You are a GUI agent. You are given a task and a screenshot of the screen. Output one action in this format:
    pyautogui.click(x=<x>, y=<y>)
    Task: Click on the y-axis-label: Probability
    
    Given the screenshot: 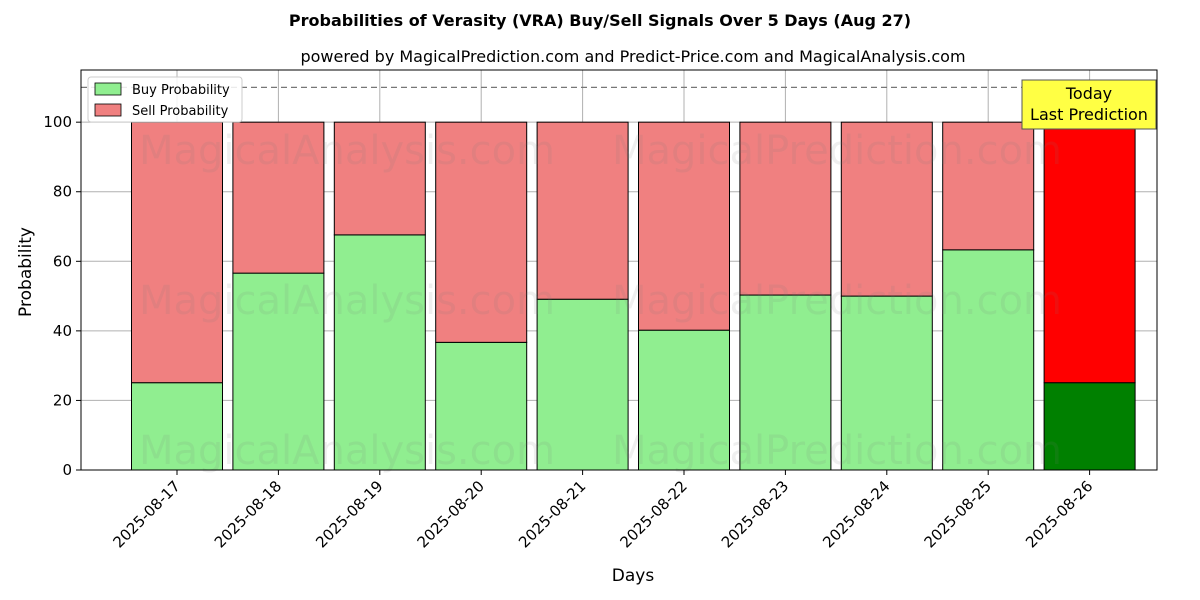 What is the action you would take?
    pyautogui.click(x=26, y=272)
    